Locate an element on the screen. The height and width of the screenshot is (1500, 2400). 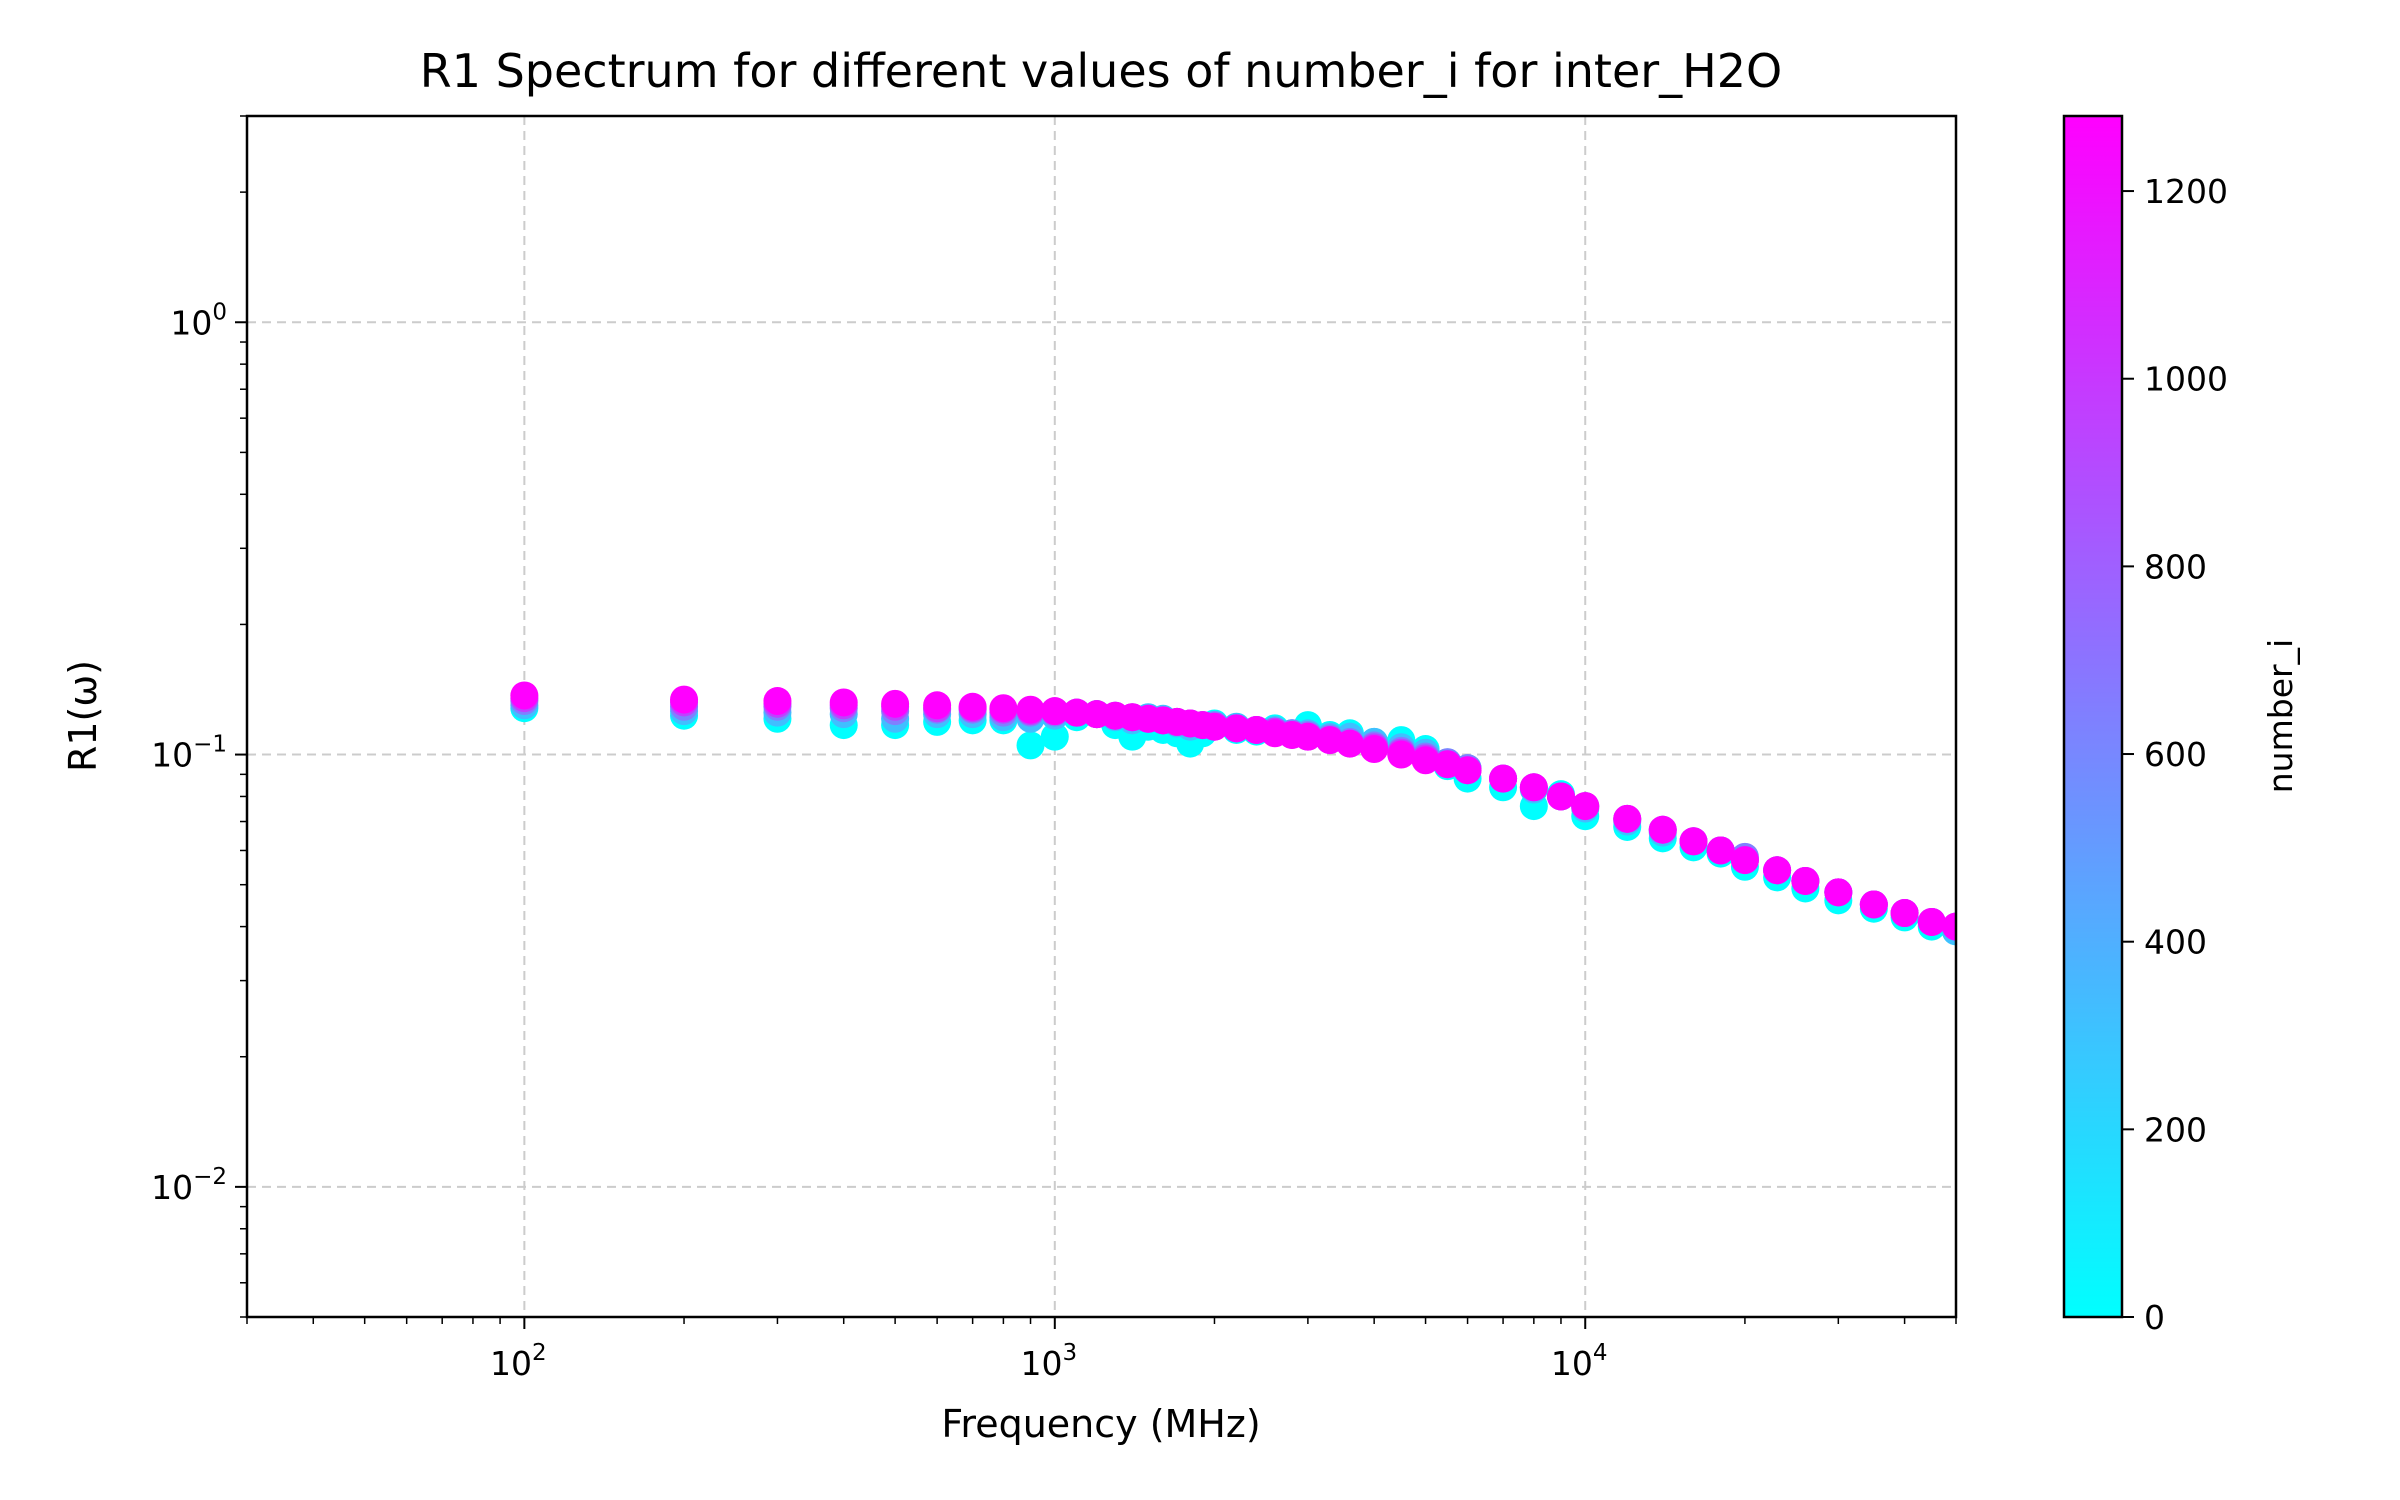
y-axis-ticks: 10⁰ 10⁻¹ 10⁻² is located at coordinates (199, 716).